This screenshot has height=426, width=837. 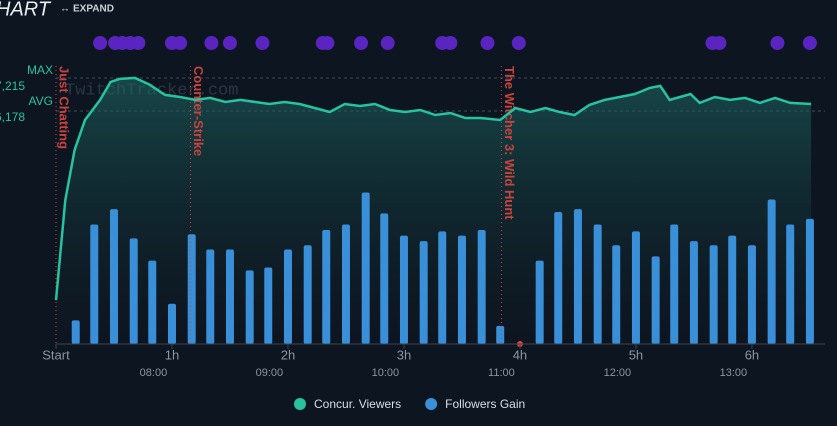 I want to click on legend-label: Concur. Viewers, so click(x=357, y=404).